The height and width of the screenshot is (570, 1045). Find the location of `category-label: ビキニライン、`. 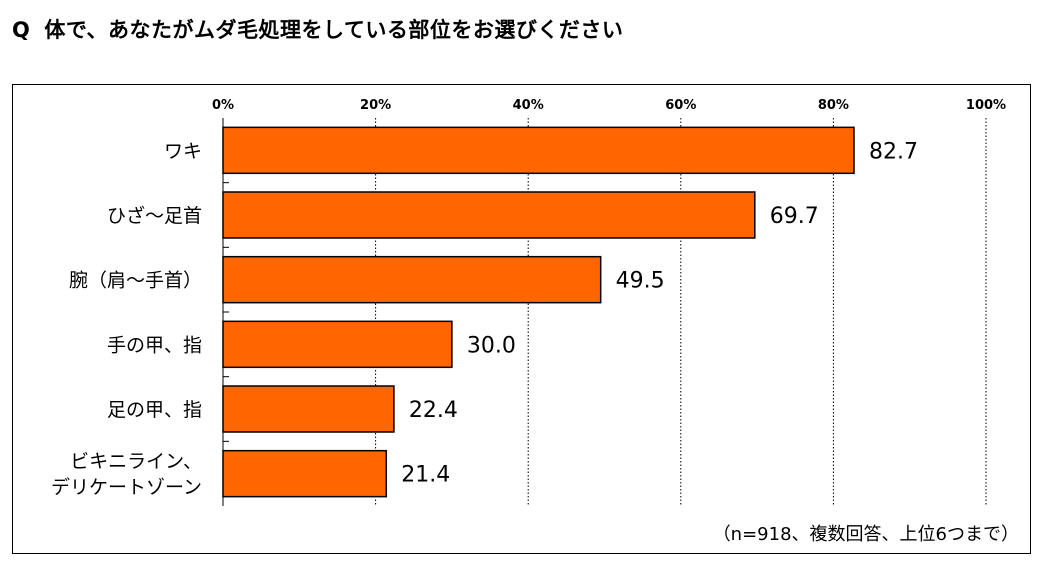

category-label: ビキニライン、 is located at coordinates (136, 462).